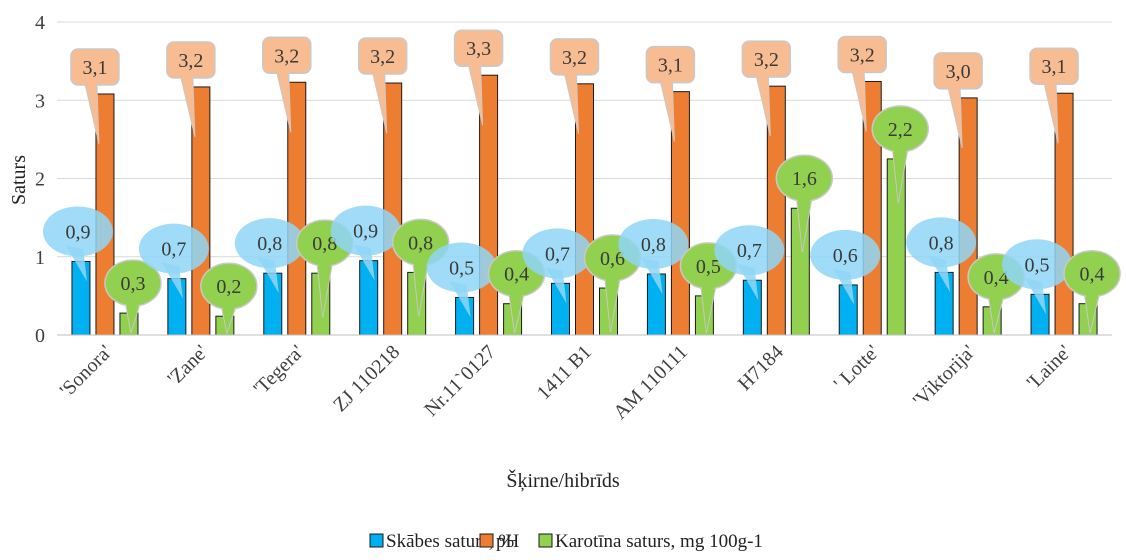 The image size is (1126, 560). What do you see at coordinates (40, 258) in the screenshot?
I see `y-tick-label: 1` at bounding box center [40, 258].